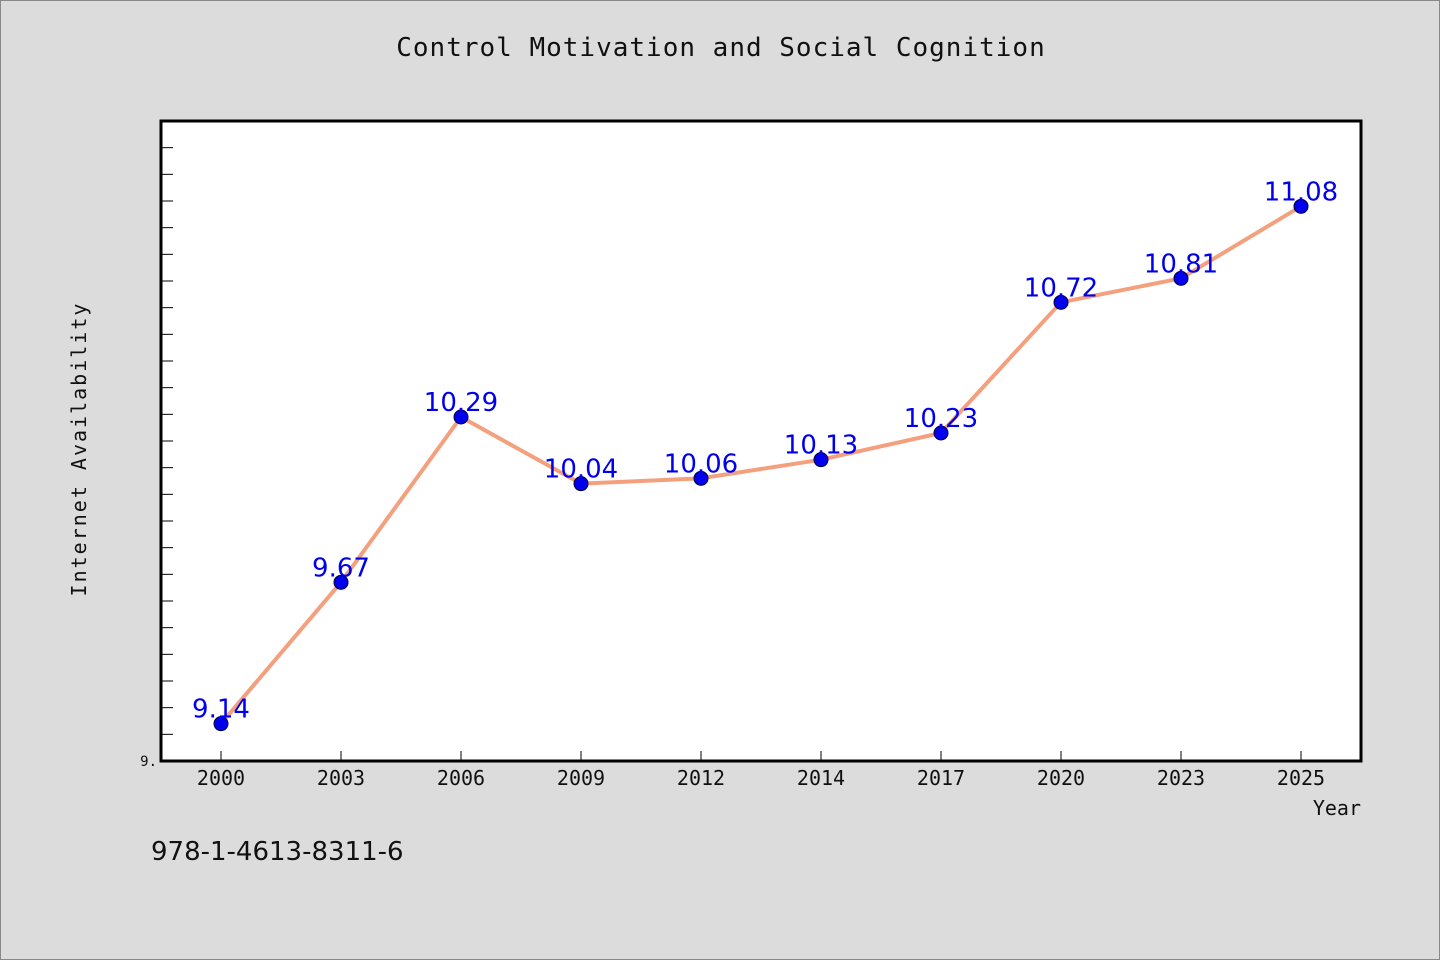  What do you see at coordinates (721, 48) in the screenshot?
I see `chart-title: Control Motivation and Social Cognition` at bounding box center [721, 48].